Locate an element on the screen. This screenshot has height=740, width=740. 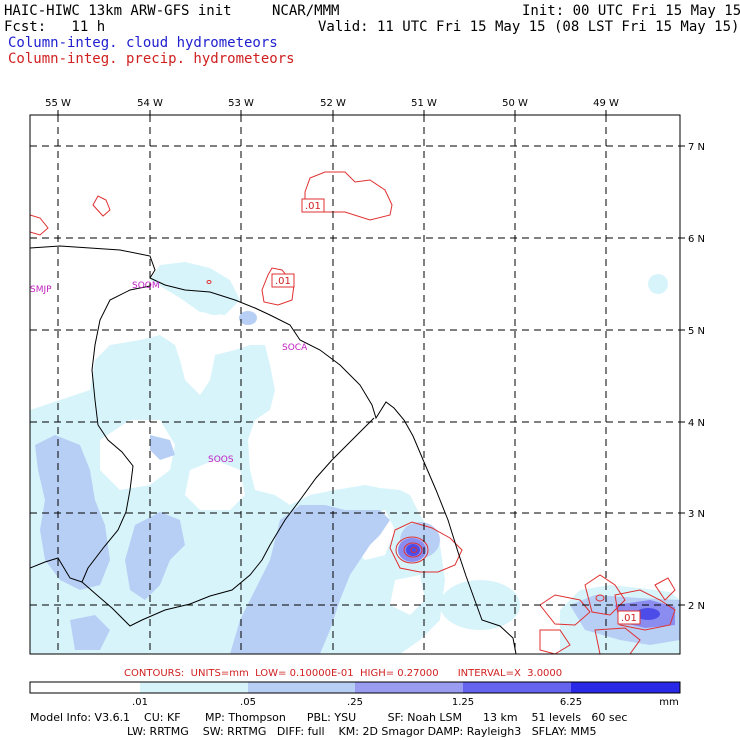
lat-label: 5 N is located at coordinates (696, 331).